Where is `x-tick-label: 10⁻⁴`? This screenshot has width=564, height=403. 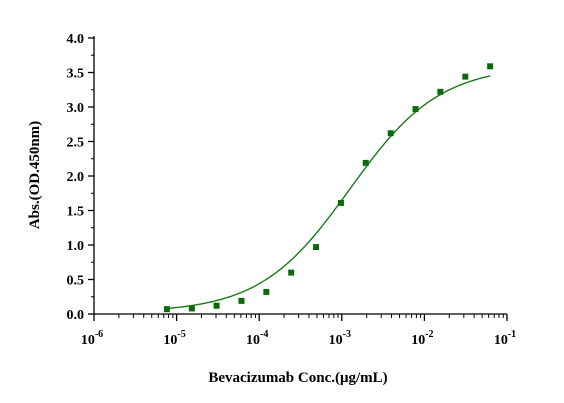
x-tick-label: 10⁻⁴ is located at coordinates (257, 338).